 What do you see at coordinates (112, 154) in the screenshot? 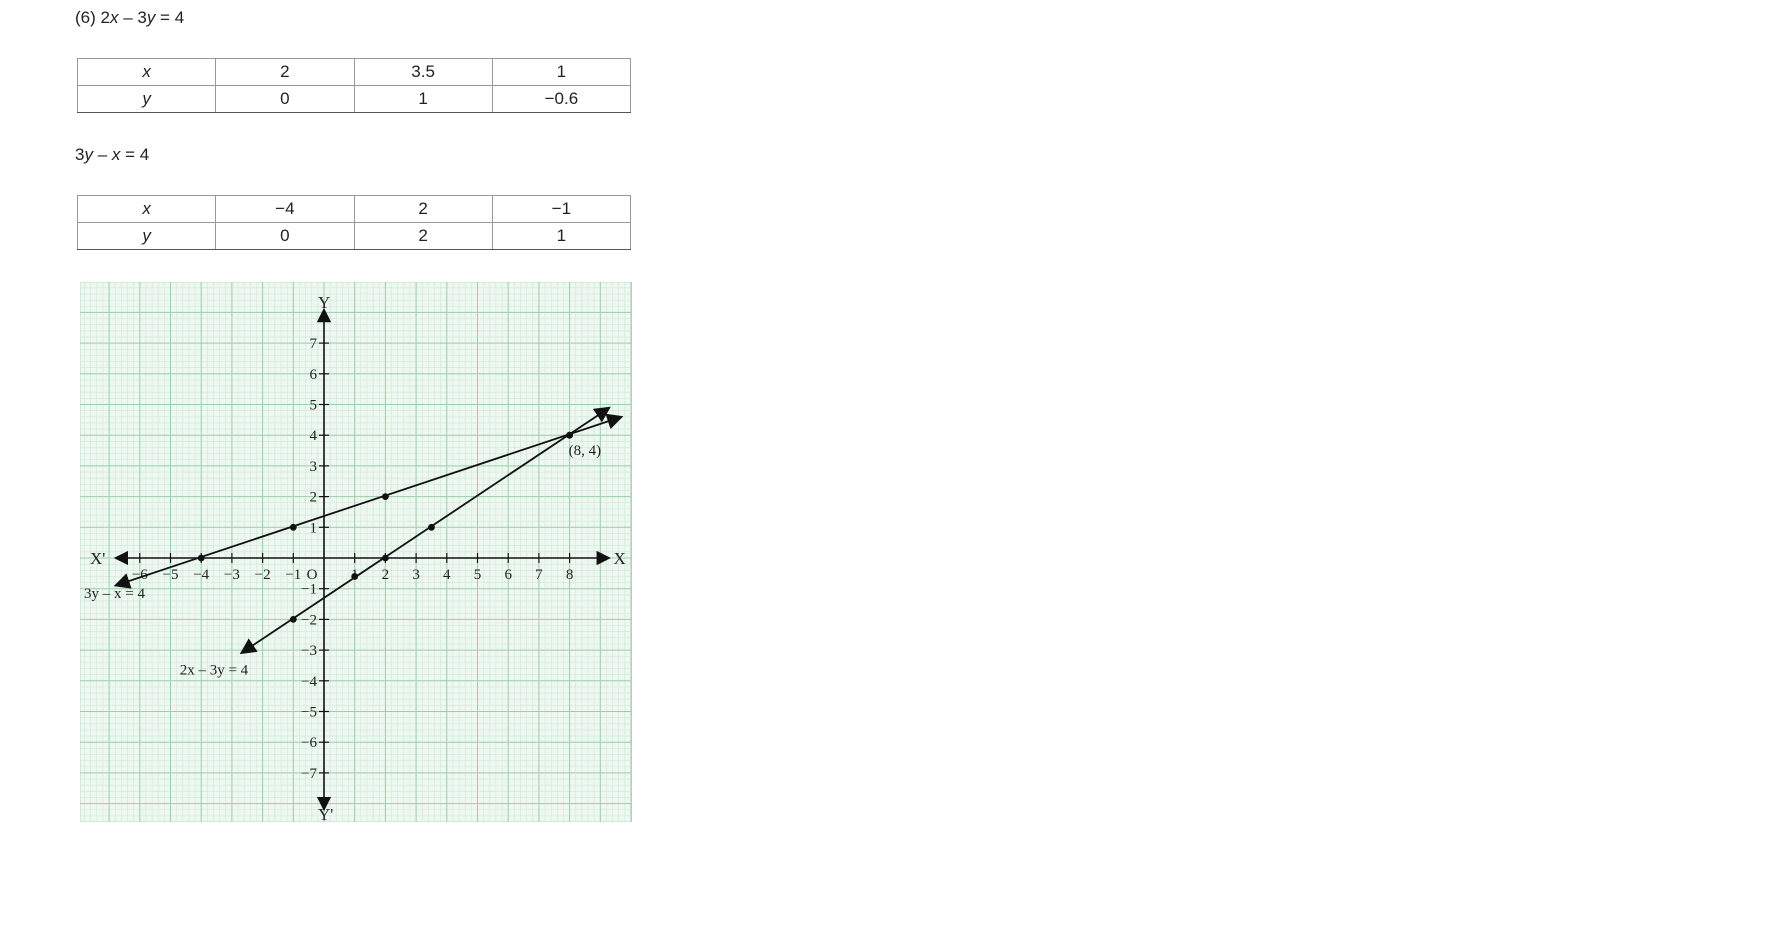
I see `equation-2-label: 3y – x = 4` at bounding box center [112, 154].